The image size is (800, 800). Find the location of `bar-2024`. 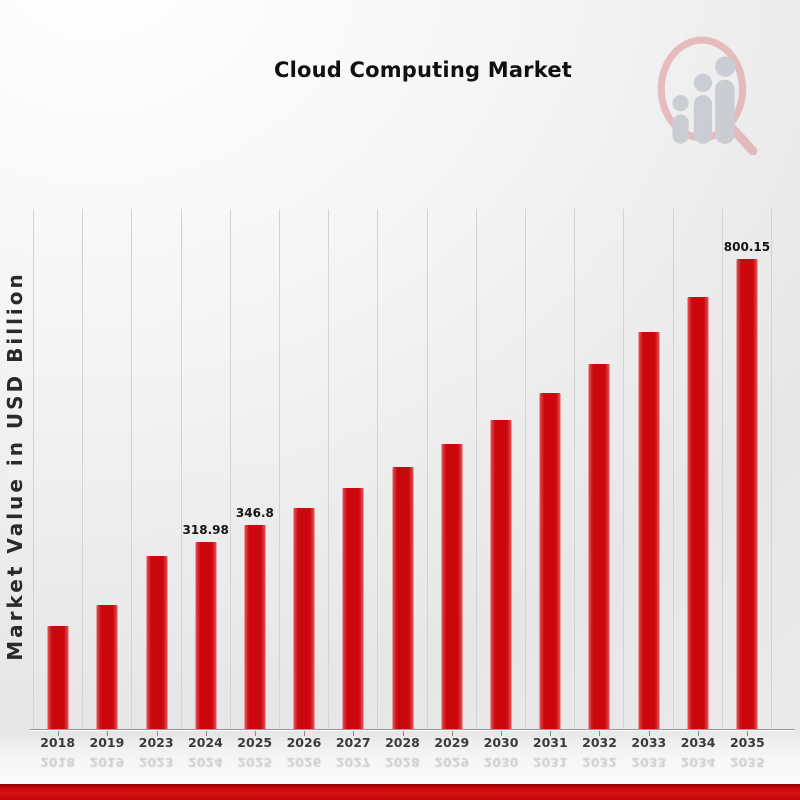

bar-2024 is located at coordinates (206, 635).